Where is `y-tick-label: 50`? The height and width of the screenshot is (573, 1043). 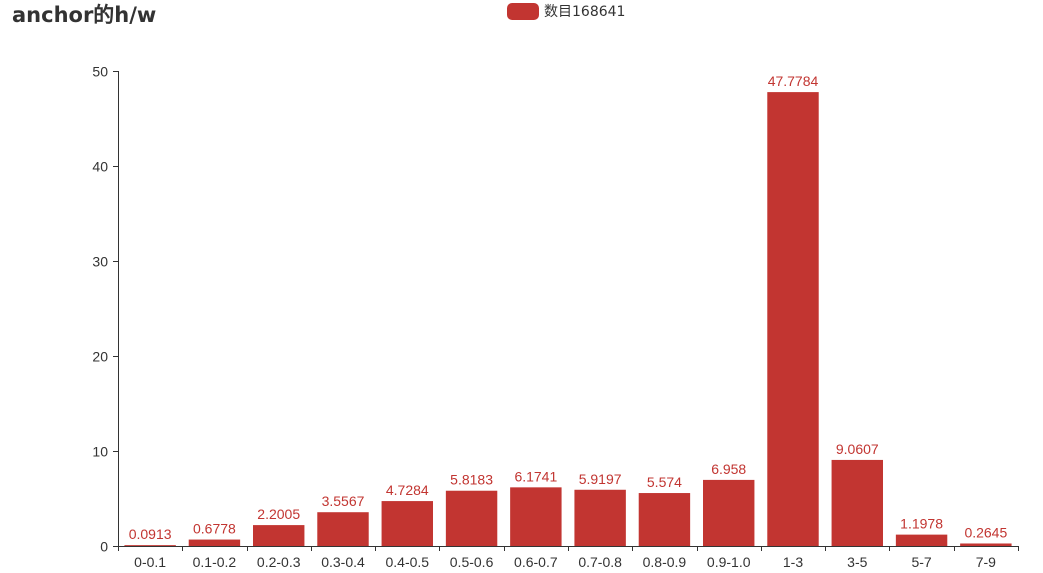 y-tick-label: 50 is located at coordinates (100, 72).